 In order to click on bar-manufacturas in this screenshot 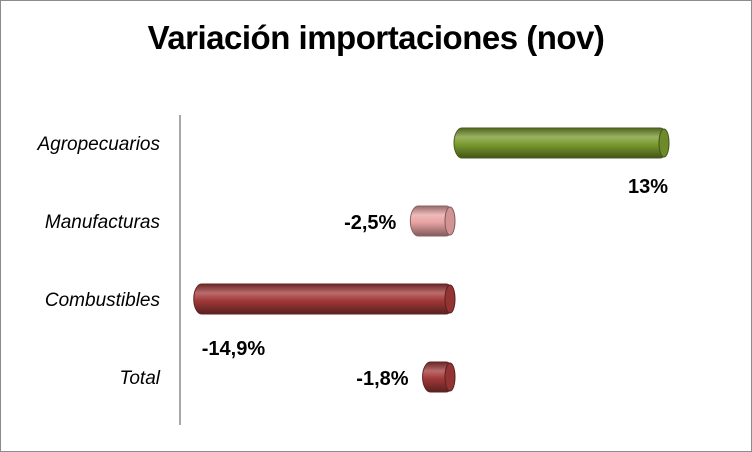, I will do `click(432, 221)`.